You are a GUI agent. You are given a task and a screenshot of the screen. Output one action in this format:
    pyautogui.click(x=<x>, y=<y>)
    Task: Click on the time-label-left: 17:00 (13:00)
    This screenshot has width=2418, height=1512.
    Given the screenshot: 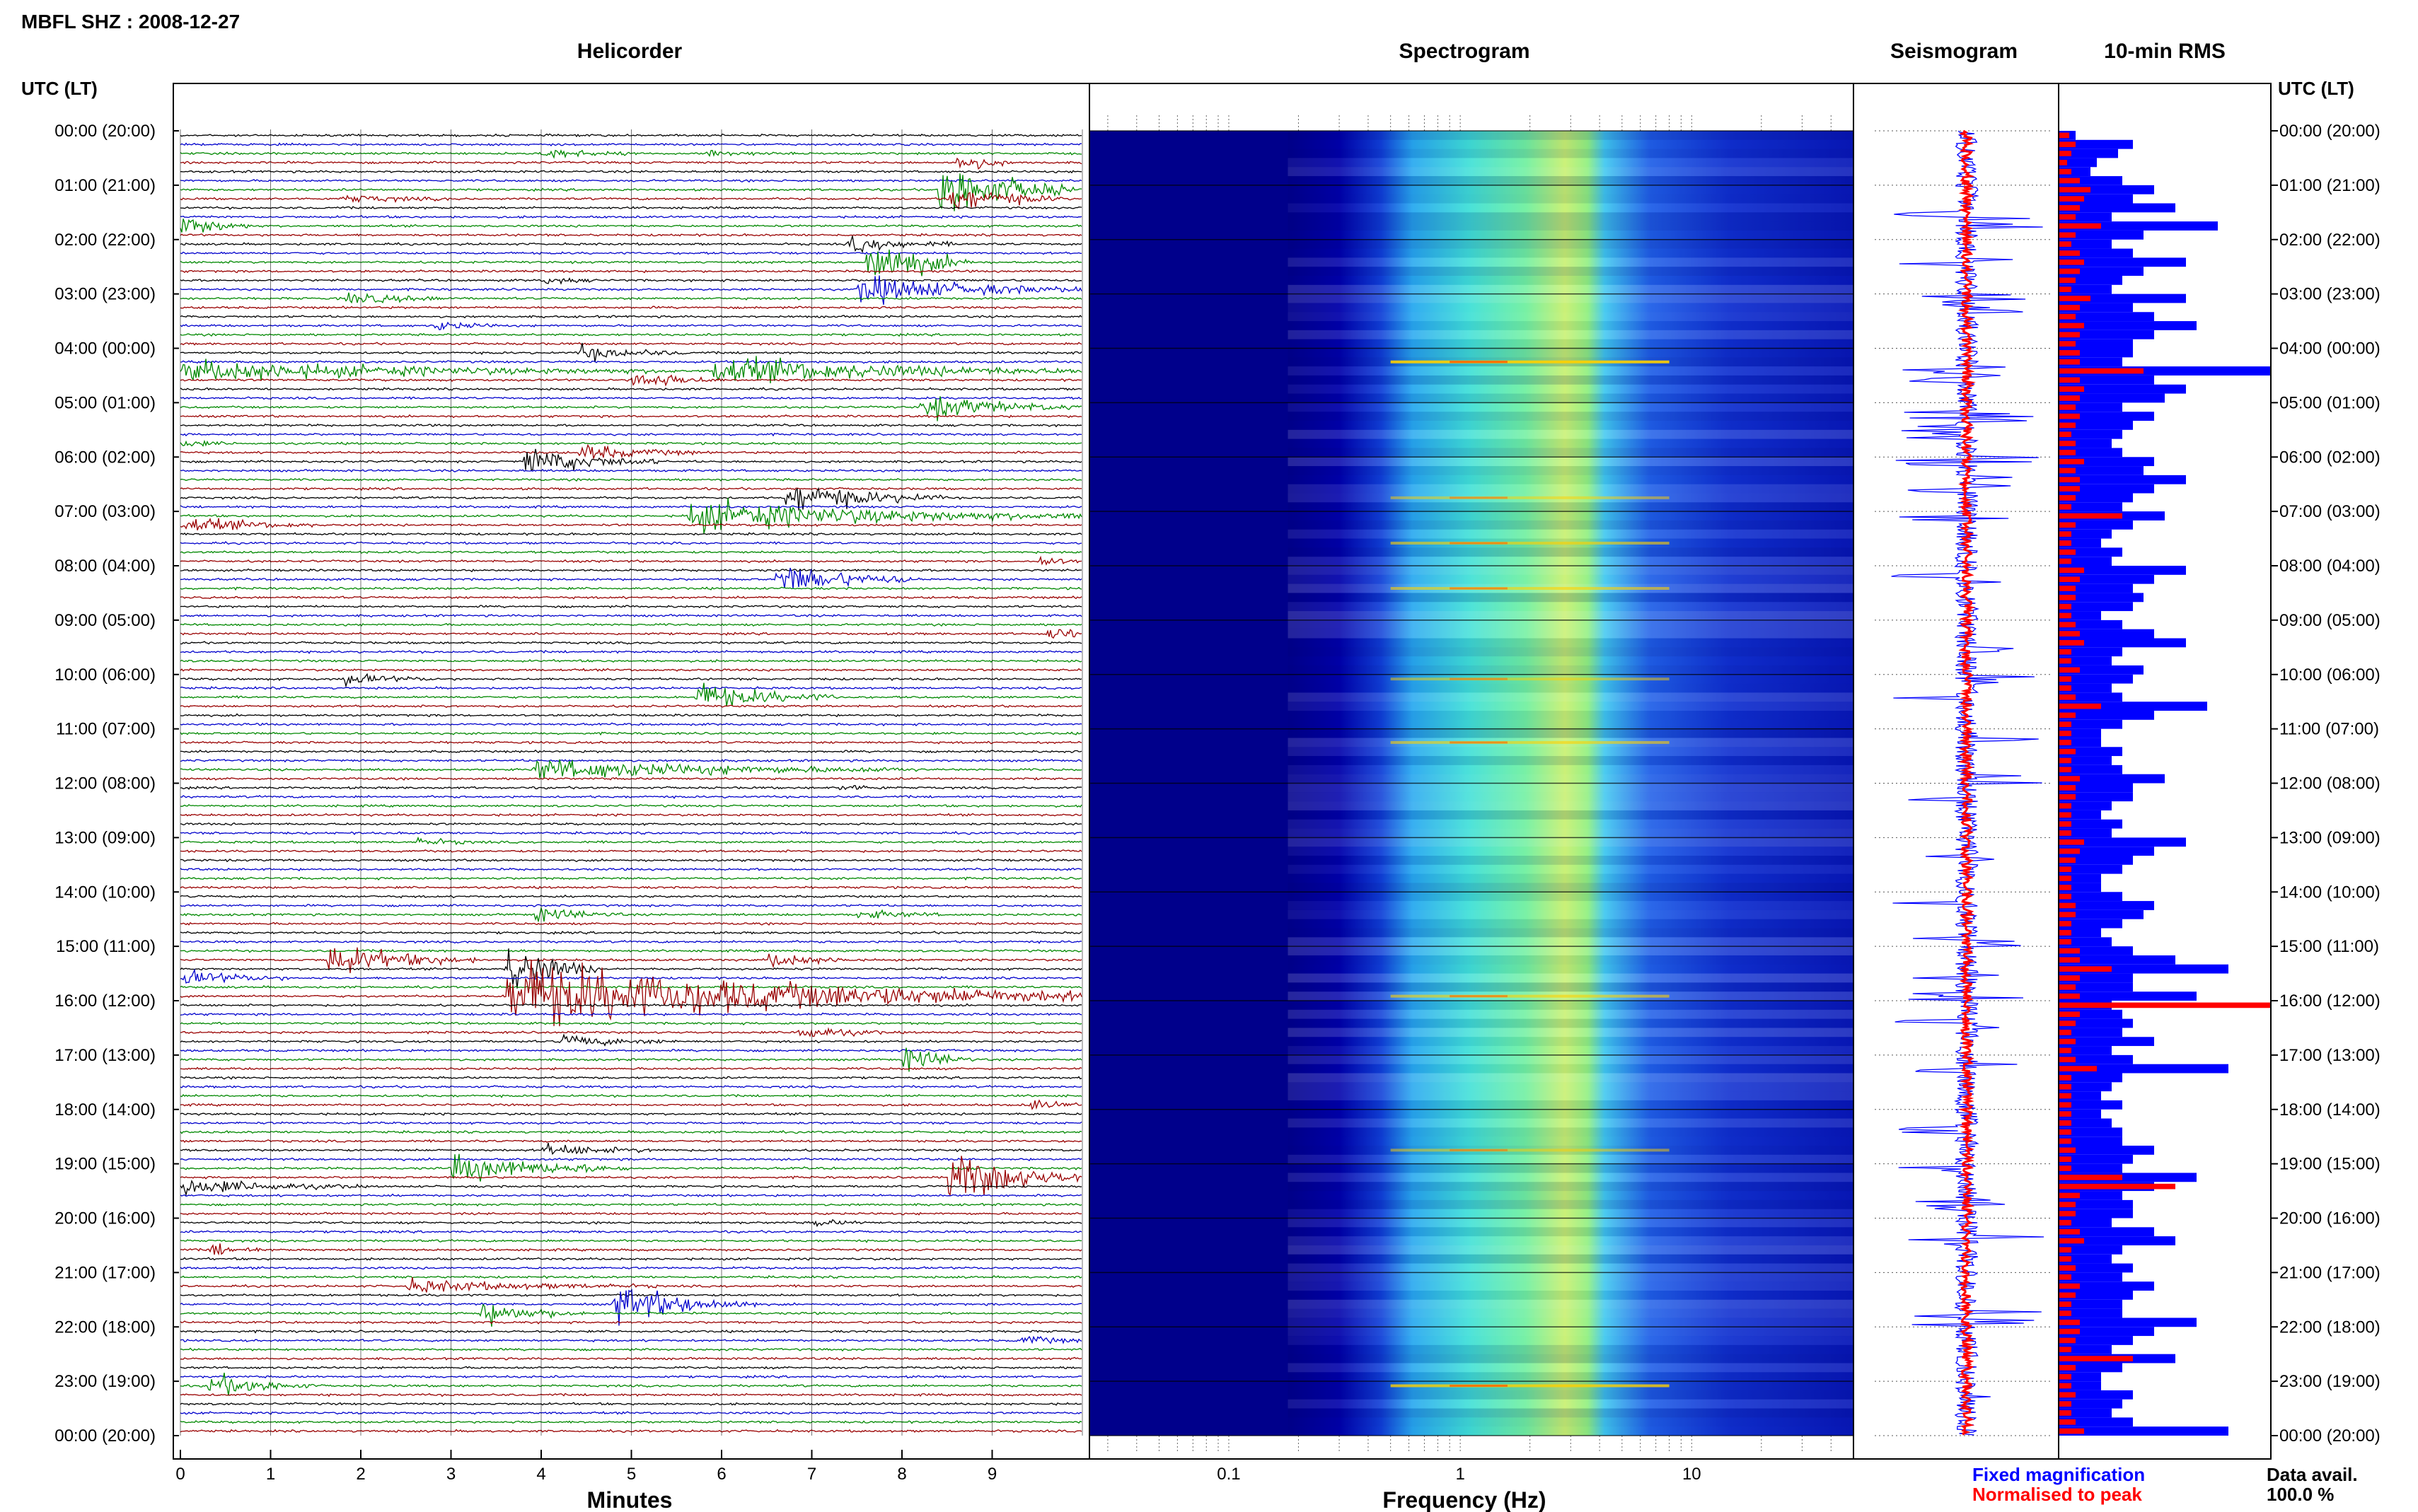 What is the action you would take?
    pyautogui.click(x=105, y=1055)
    